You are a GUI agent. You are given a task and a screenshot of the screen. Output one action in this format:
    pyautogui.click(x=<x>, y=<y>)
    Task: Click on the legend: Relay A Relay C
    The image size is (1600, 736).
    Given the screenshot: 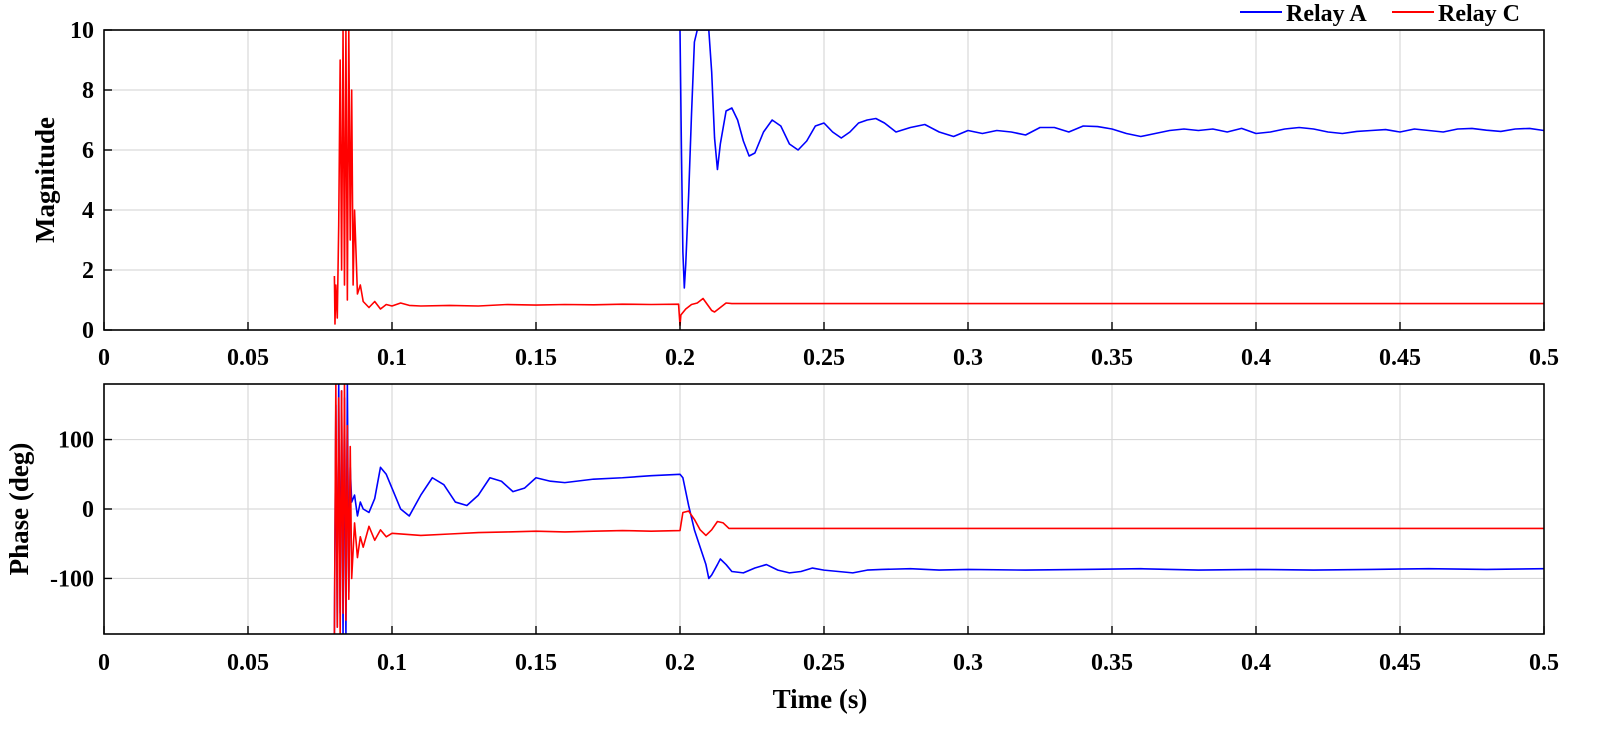 What is the action you would take?
    pyautogui.click(x=1380, y=14)
    